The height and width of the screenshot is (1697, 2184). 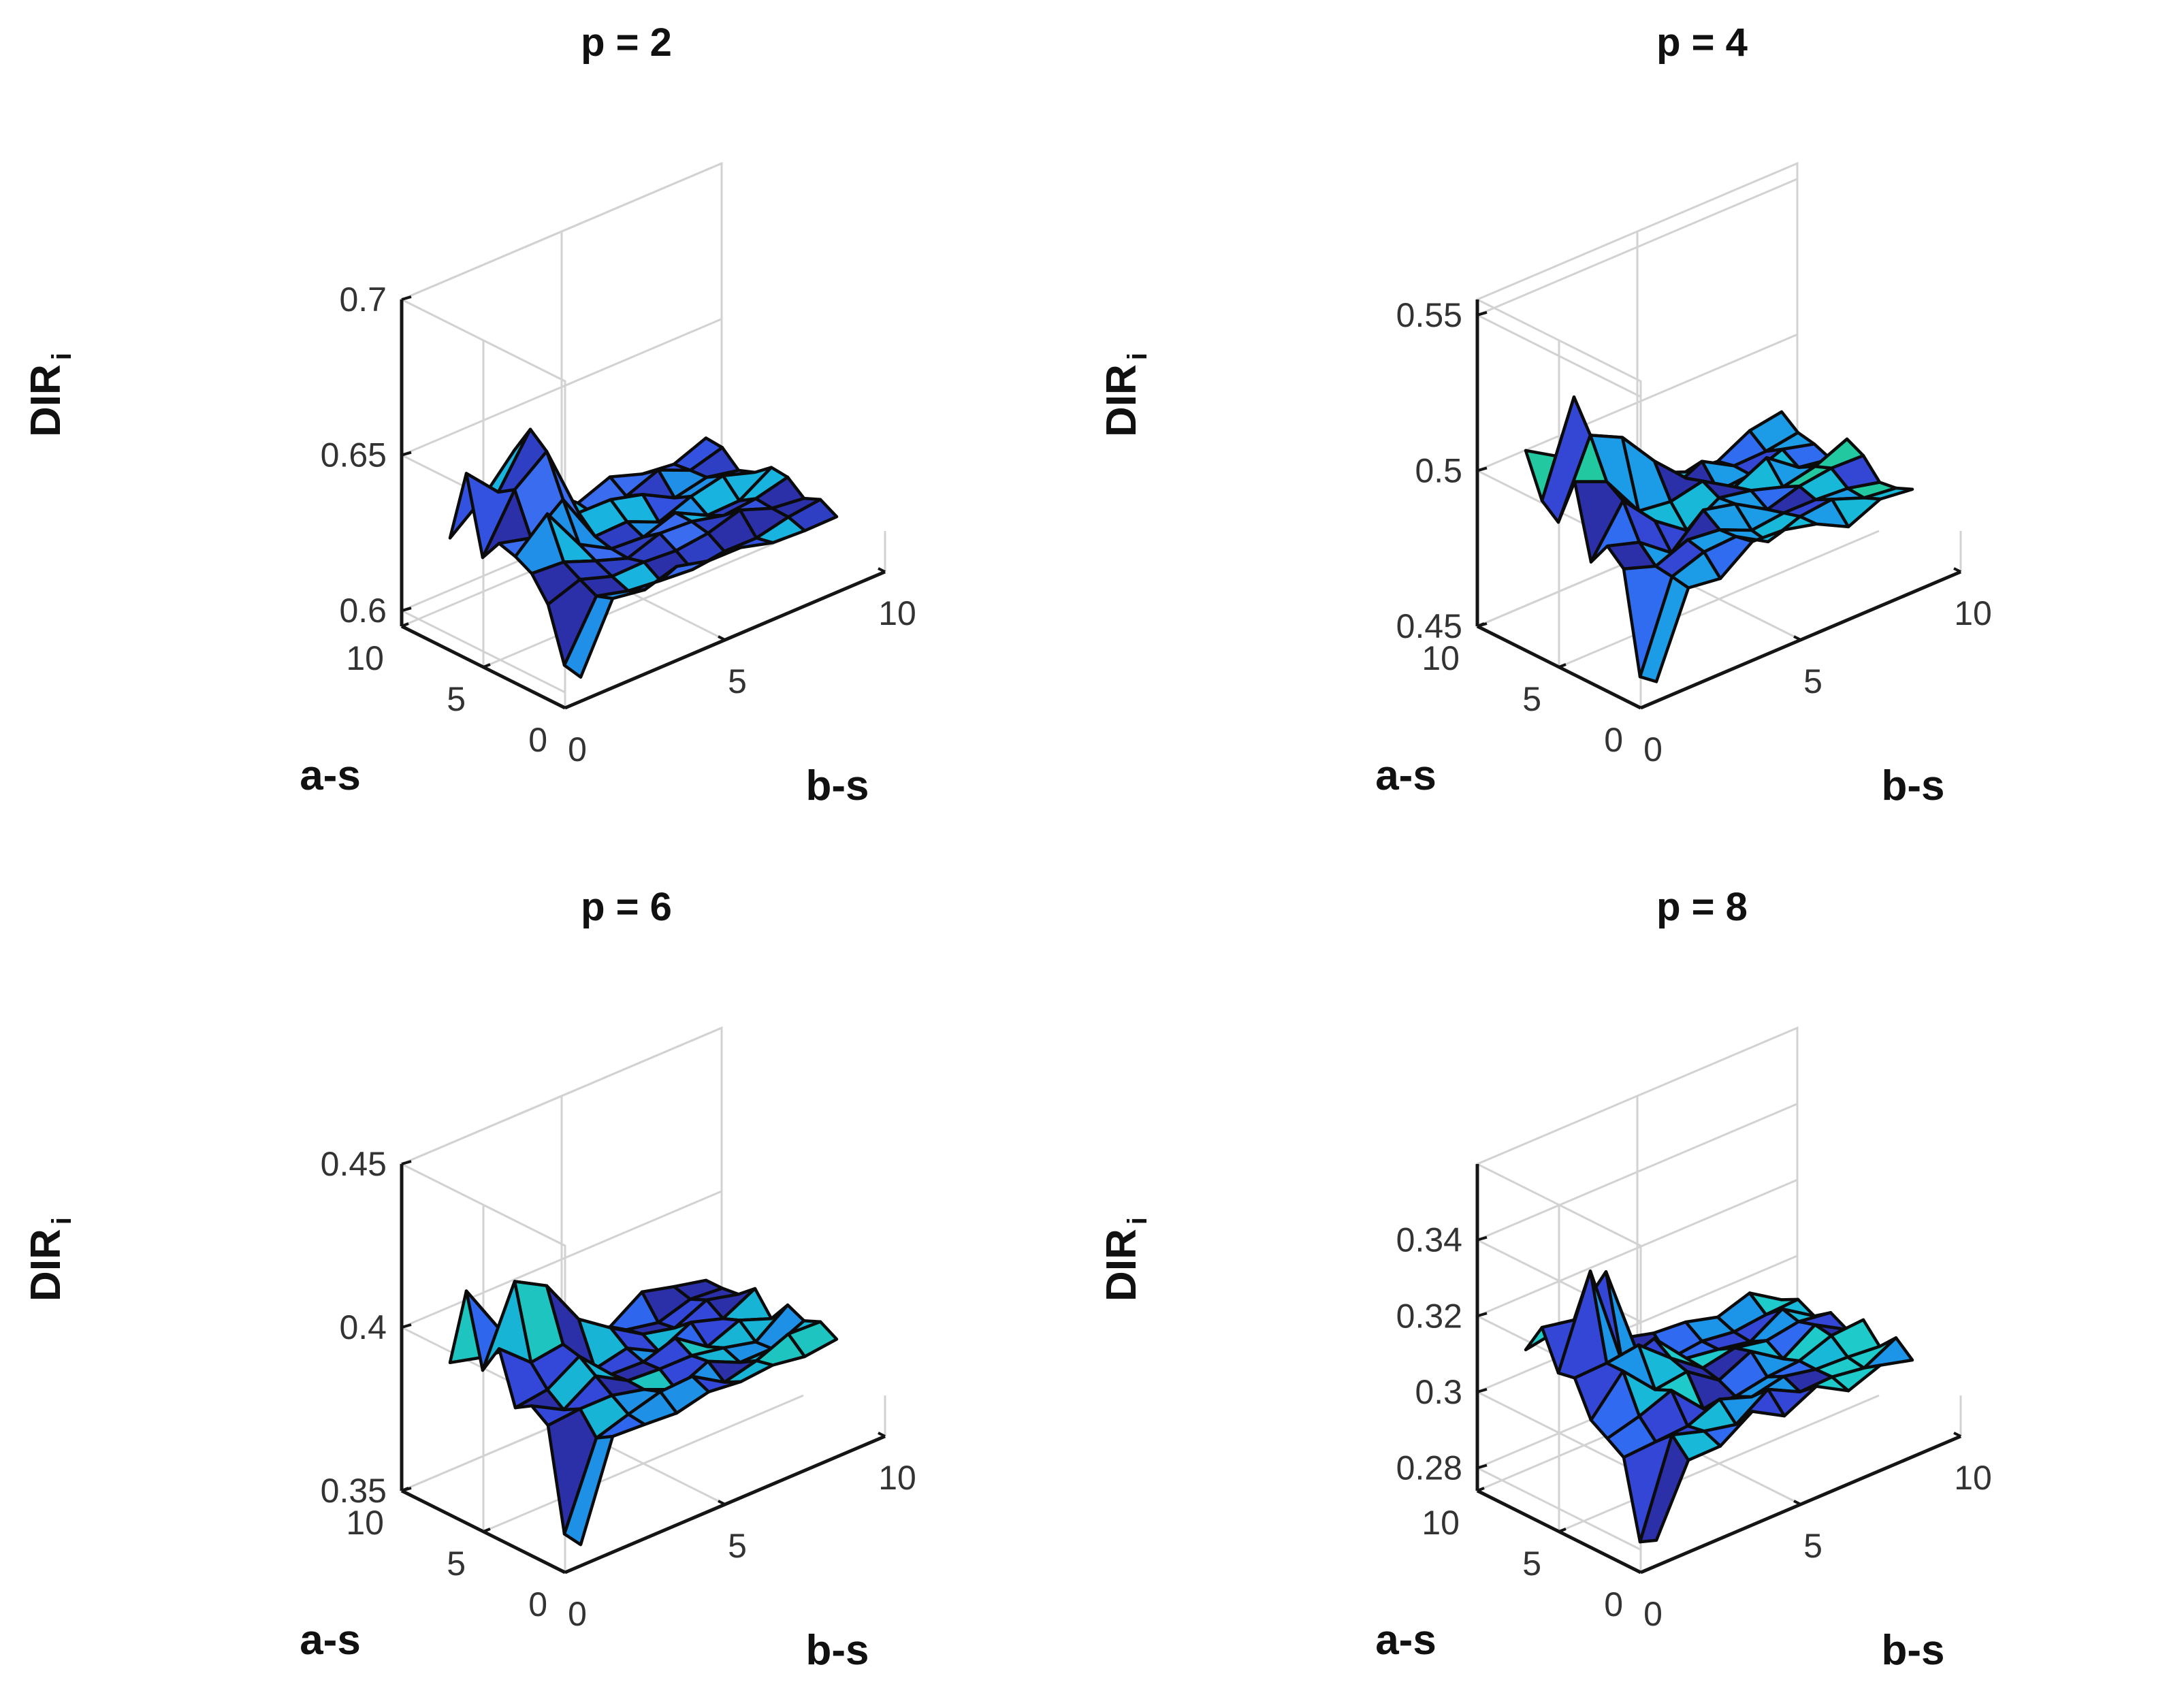 What do you see at coordinates (1429, 315) in the screenshot?
I see `z-tick-label: 0.55` at bounding box center [1429, 315].